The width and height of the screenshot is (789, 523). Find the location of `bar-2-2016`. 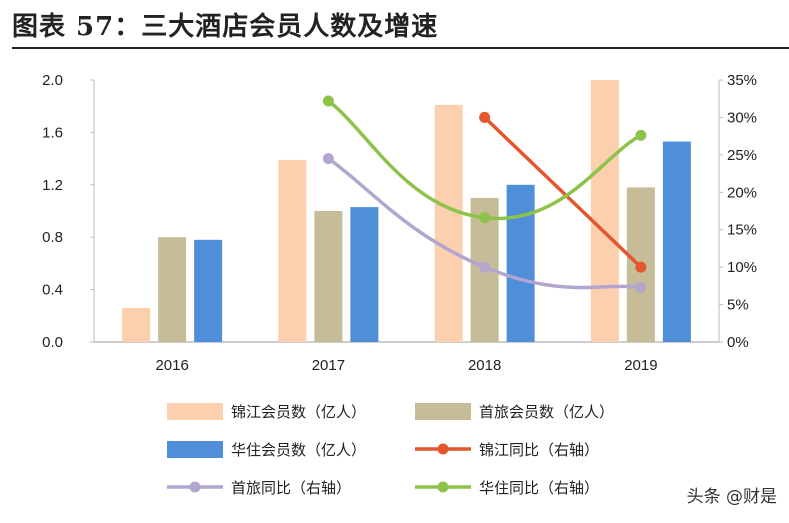

bar-2-2016 is located at coordinates (172, 289).